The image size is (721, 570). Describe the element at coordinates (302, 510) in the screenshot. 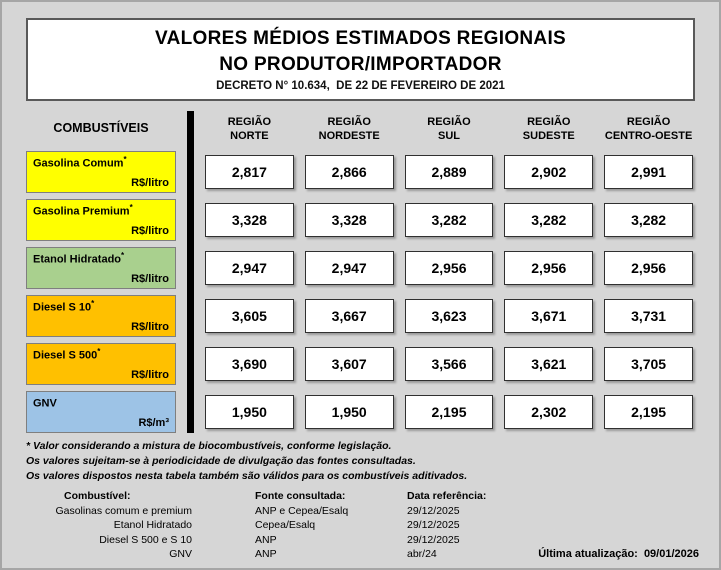

I see `source-row-source: ANP e Cepea/Esalq` at that location.